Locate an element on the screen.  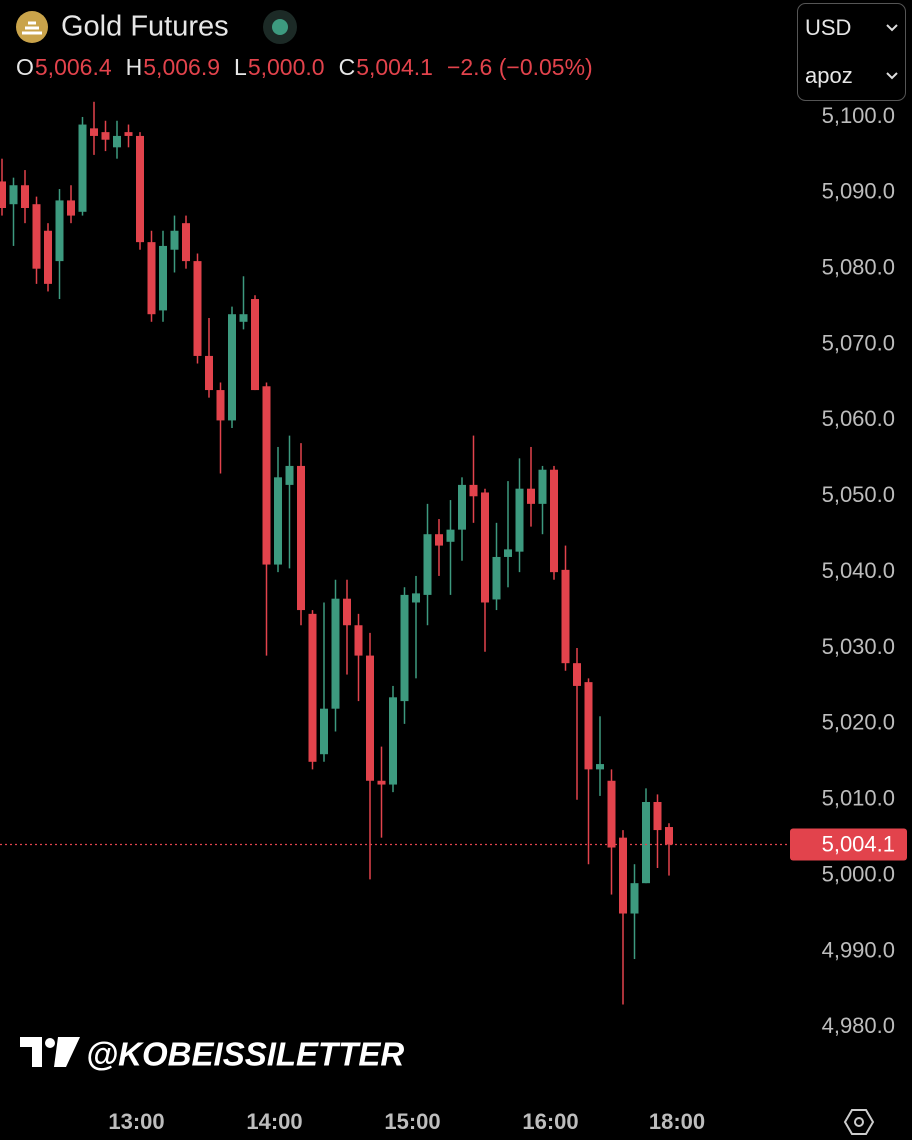
y-tick-label: 5,080.0 is located at coordinates (858, 267).